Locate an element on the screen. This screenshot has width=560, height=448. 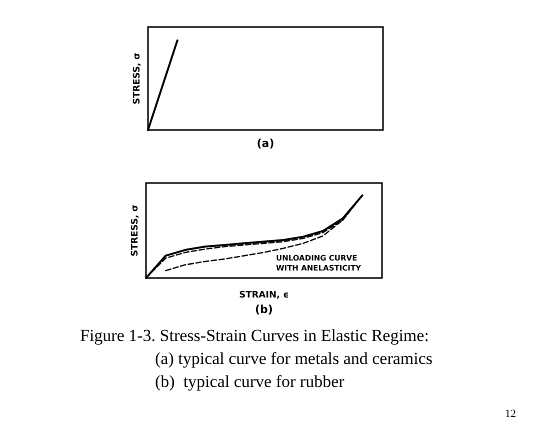
text: (b) is located at coordinates (264, 309).